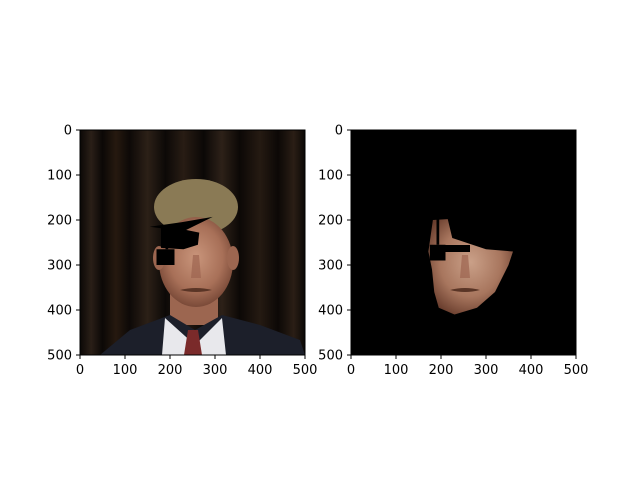  Describe the element at coordinates (330, 356) in the screenshot. I see `right-y-tick-label: 500` at that location.